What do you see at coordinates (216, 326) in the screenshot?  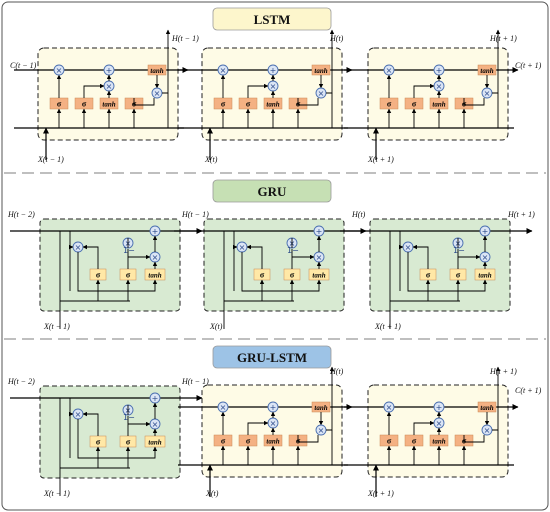 I see `gru-x-1: X(t)` at bounding box center [216, 326].